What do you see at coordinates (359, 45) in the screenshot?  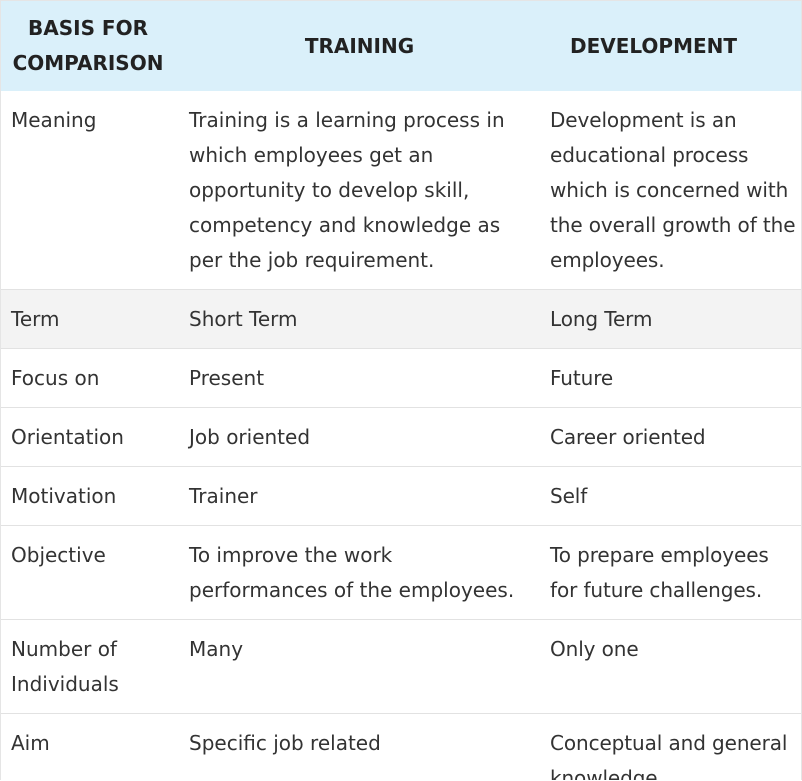 I see `header-training: TRAINING` at bounding box center [359, 45].